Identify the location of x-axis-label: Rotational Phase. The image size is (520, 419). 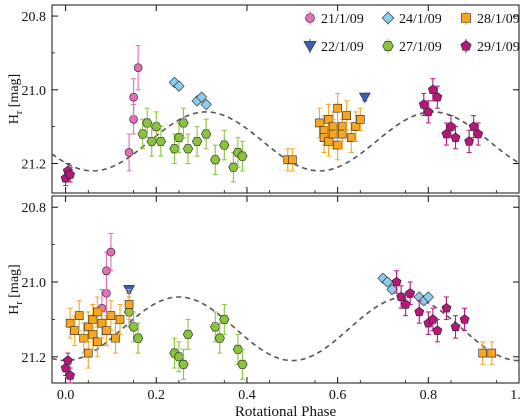
(286, 411).